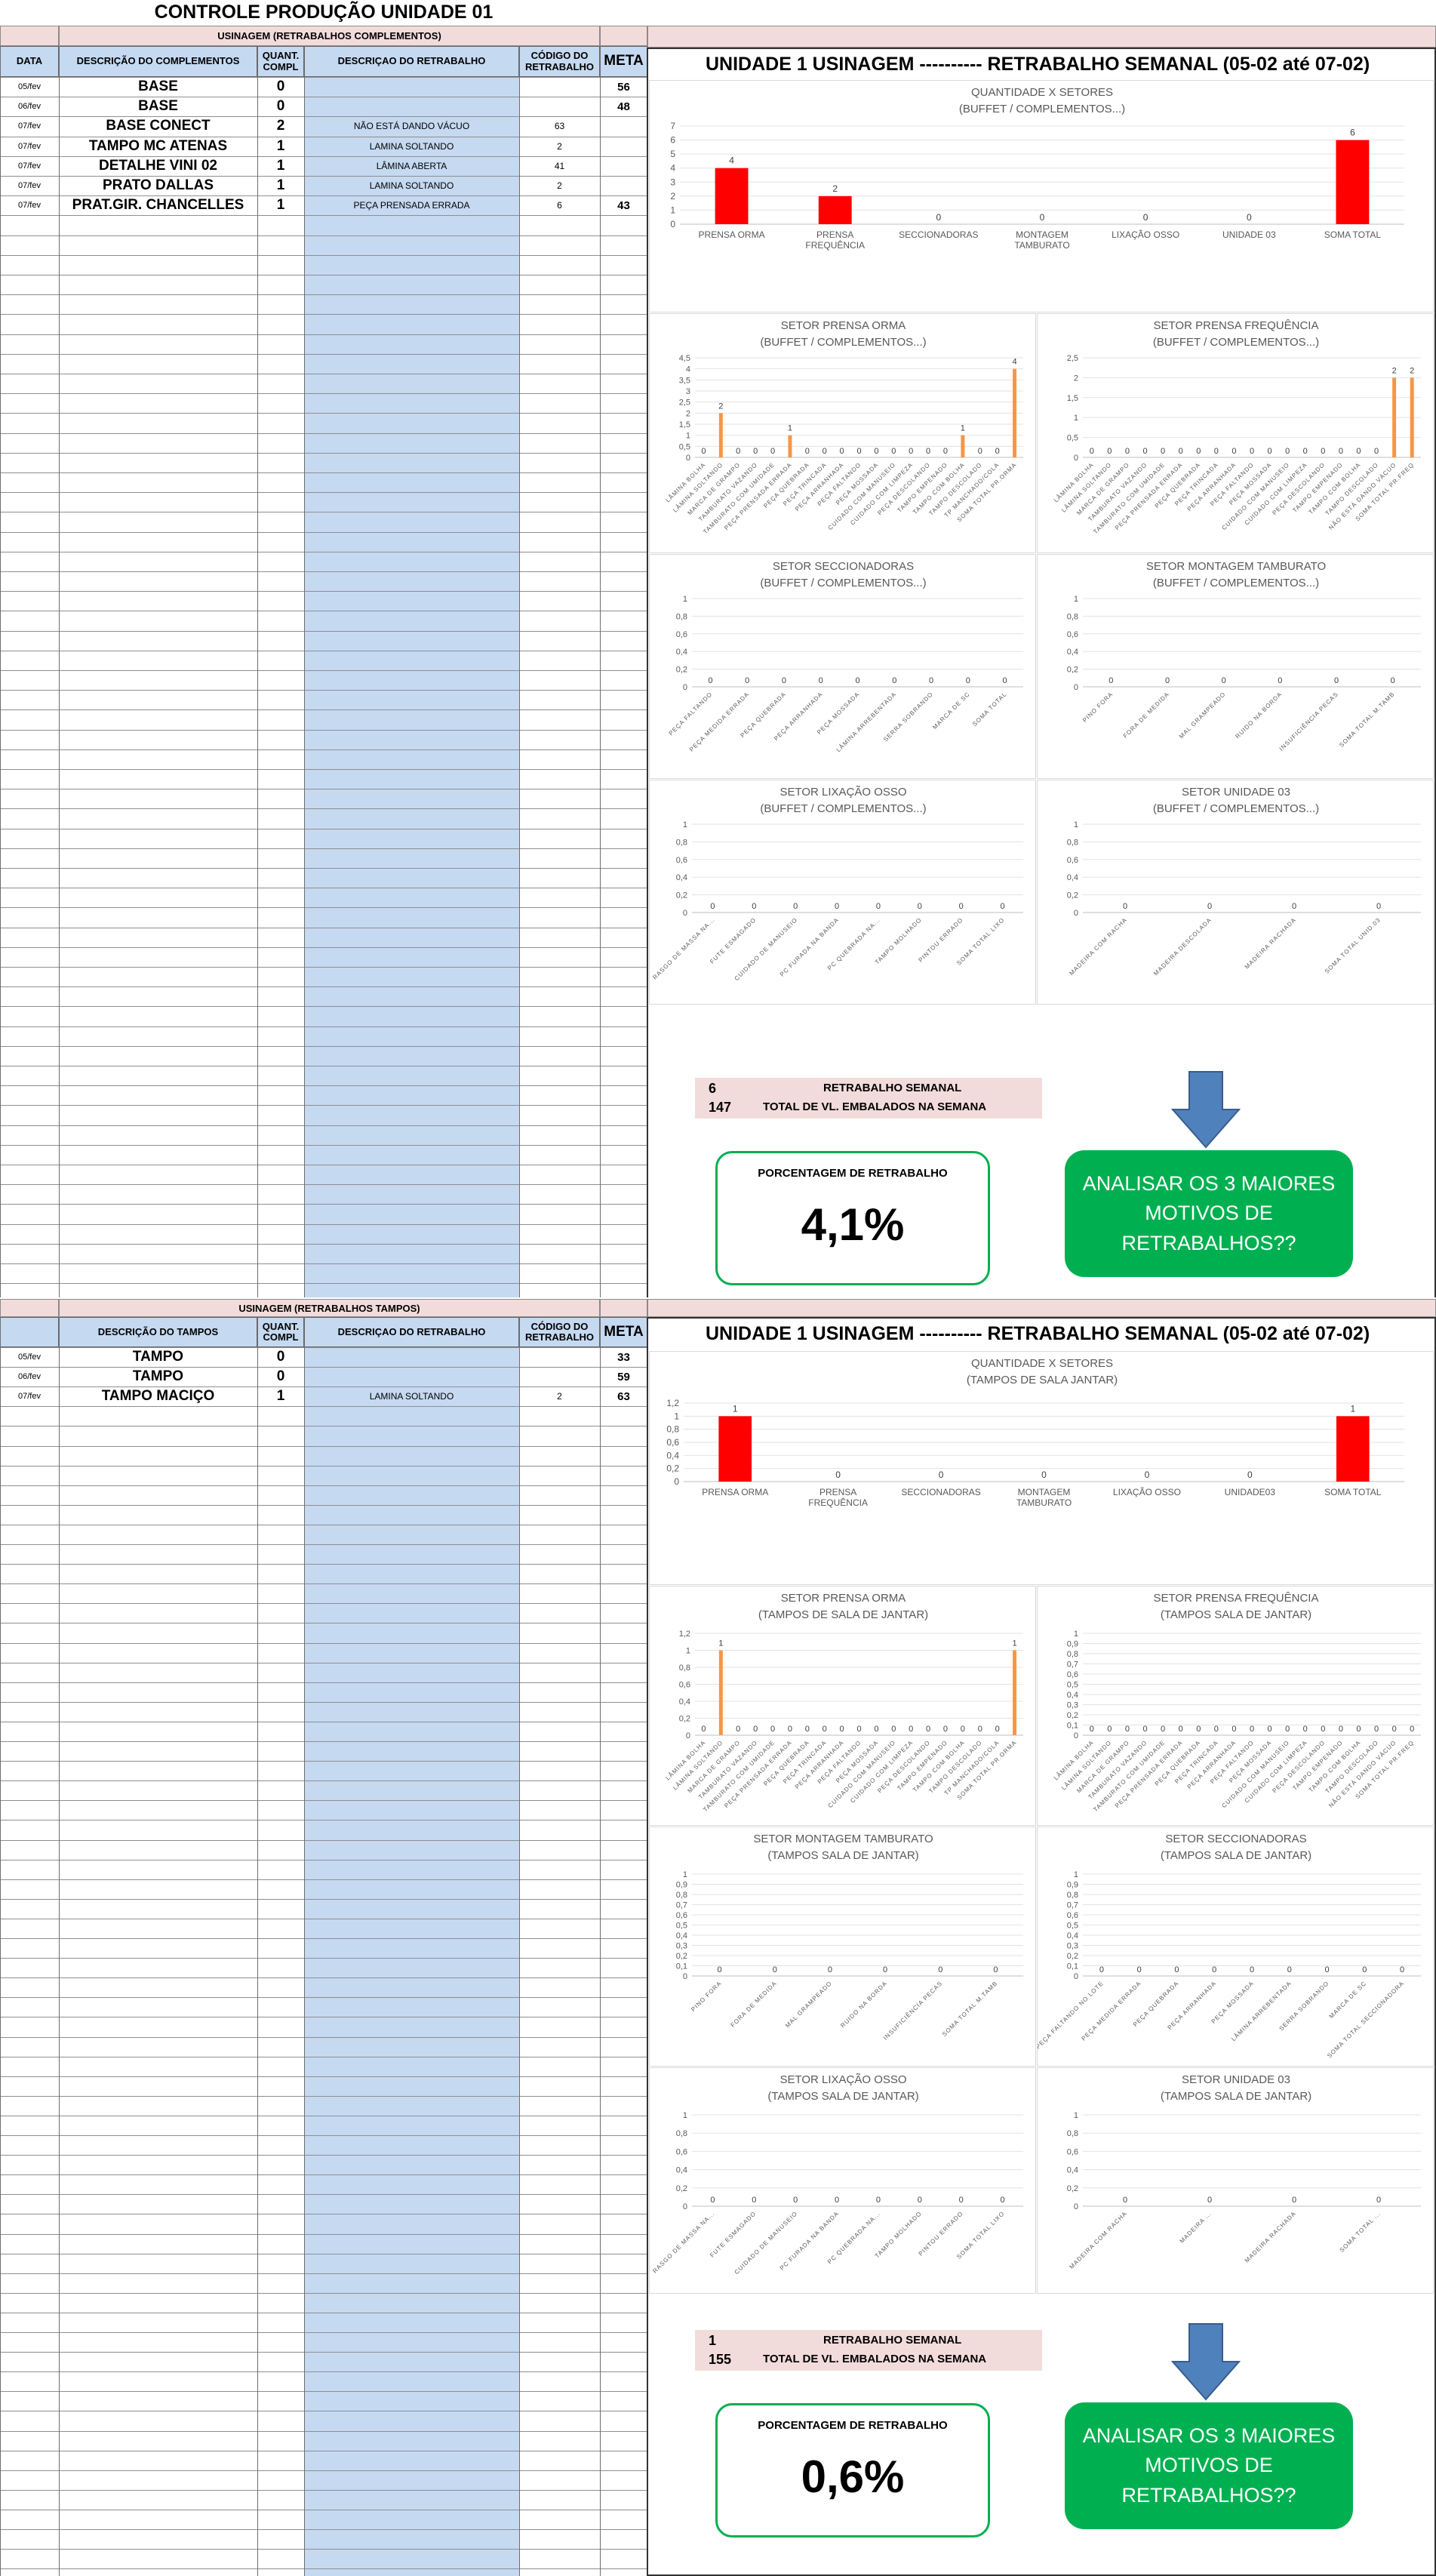  I want to click on cell-descricao: TAMPO MACIÇO, so click(158, 1396).